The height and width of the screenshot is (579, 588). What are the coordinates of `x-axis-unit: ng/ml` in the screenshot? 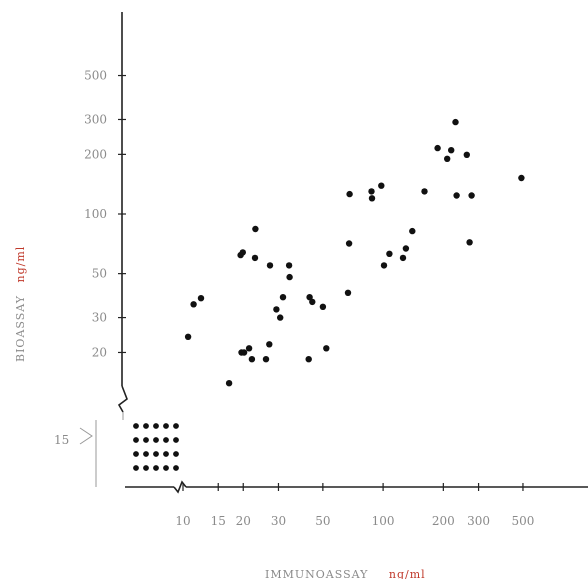 It's located at (407, 573).